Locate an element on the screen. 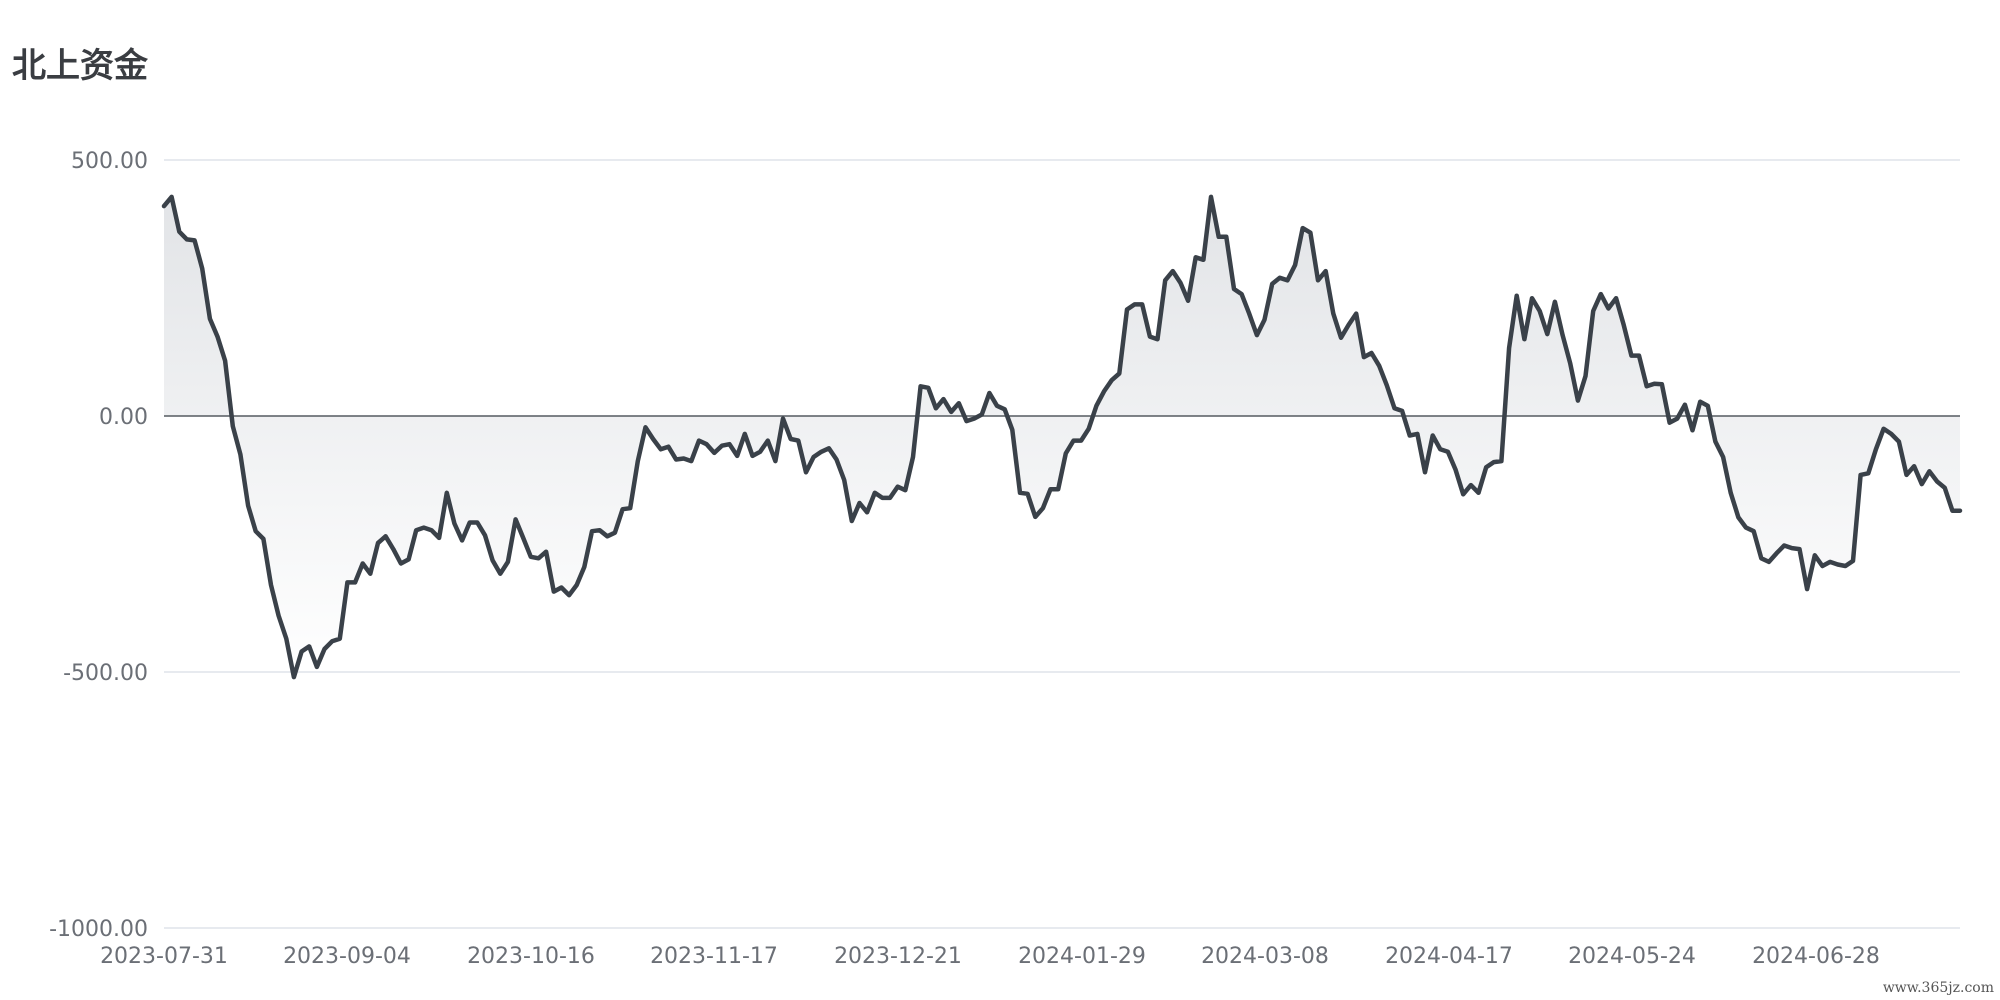 Image resolution: width=2000 pixels, height=1000 pixels. x-tick-label: 2024-04-17 is located at coordinates (1449, 956).